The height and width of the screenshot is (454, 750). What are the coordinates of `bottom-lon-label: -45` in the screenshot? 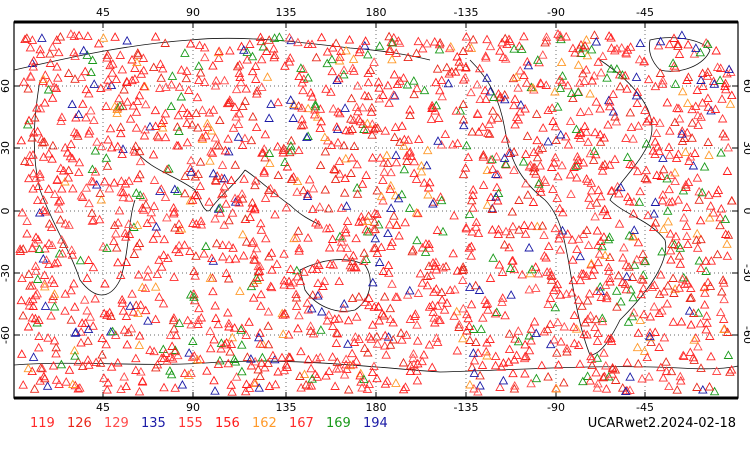 It's located at (645, 407).